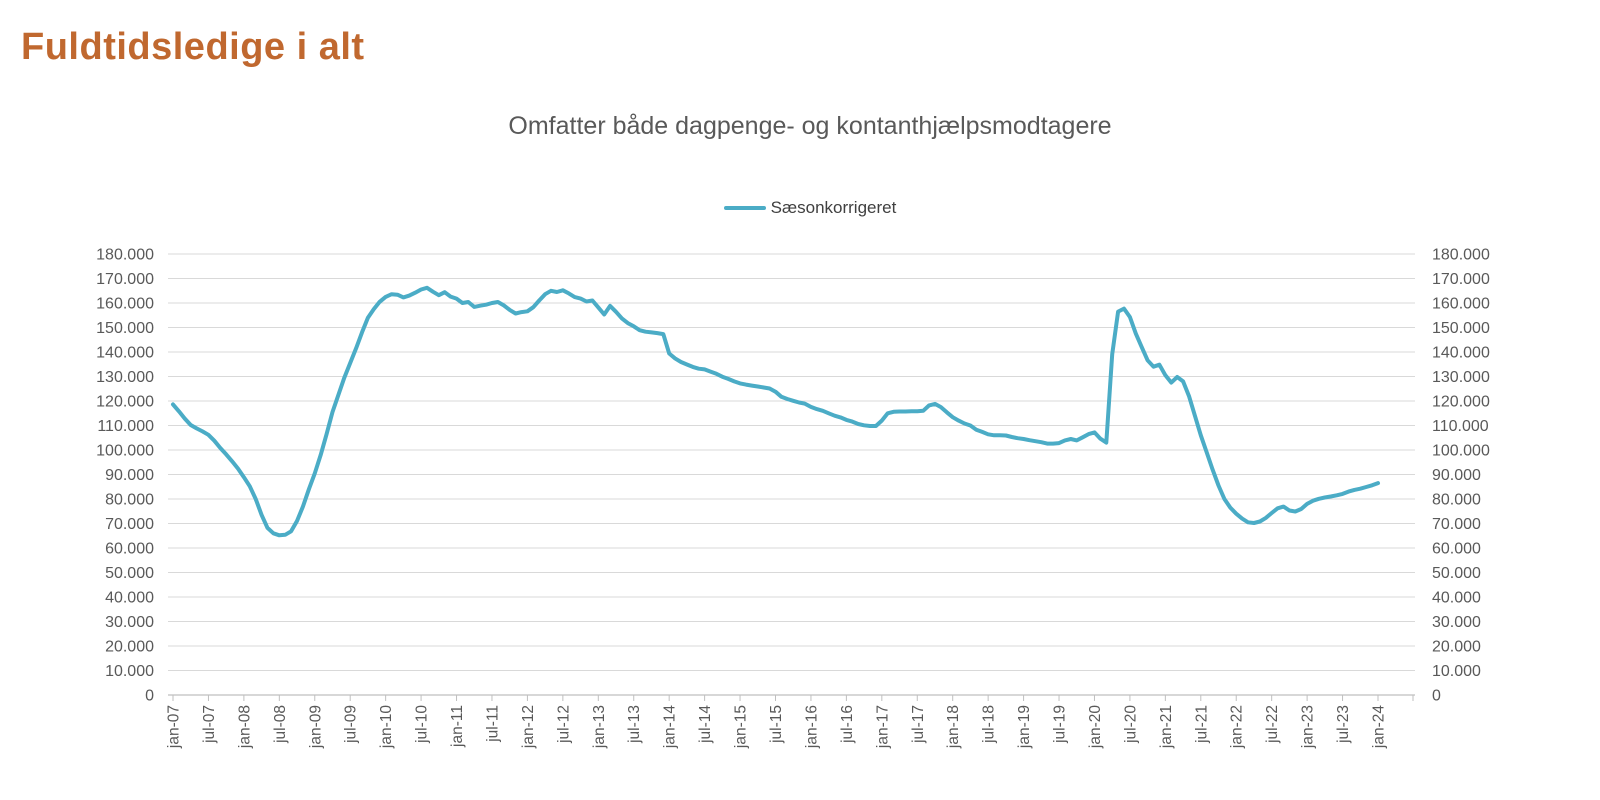  Describe the element at coordinates (1460, 426) in the screenshot. I see `y-axis-label-right: 110.000` at that location.